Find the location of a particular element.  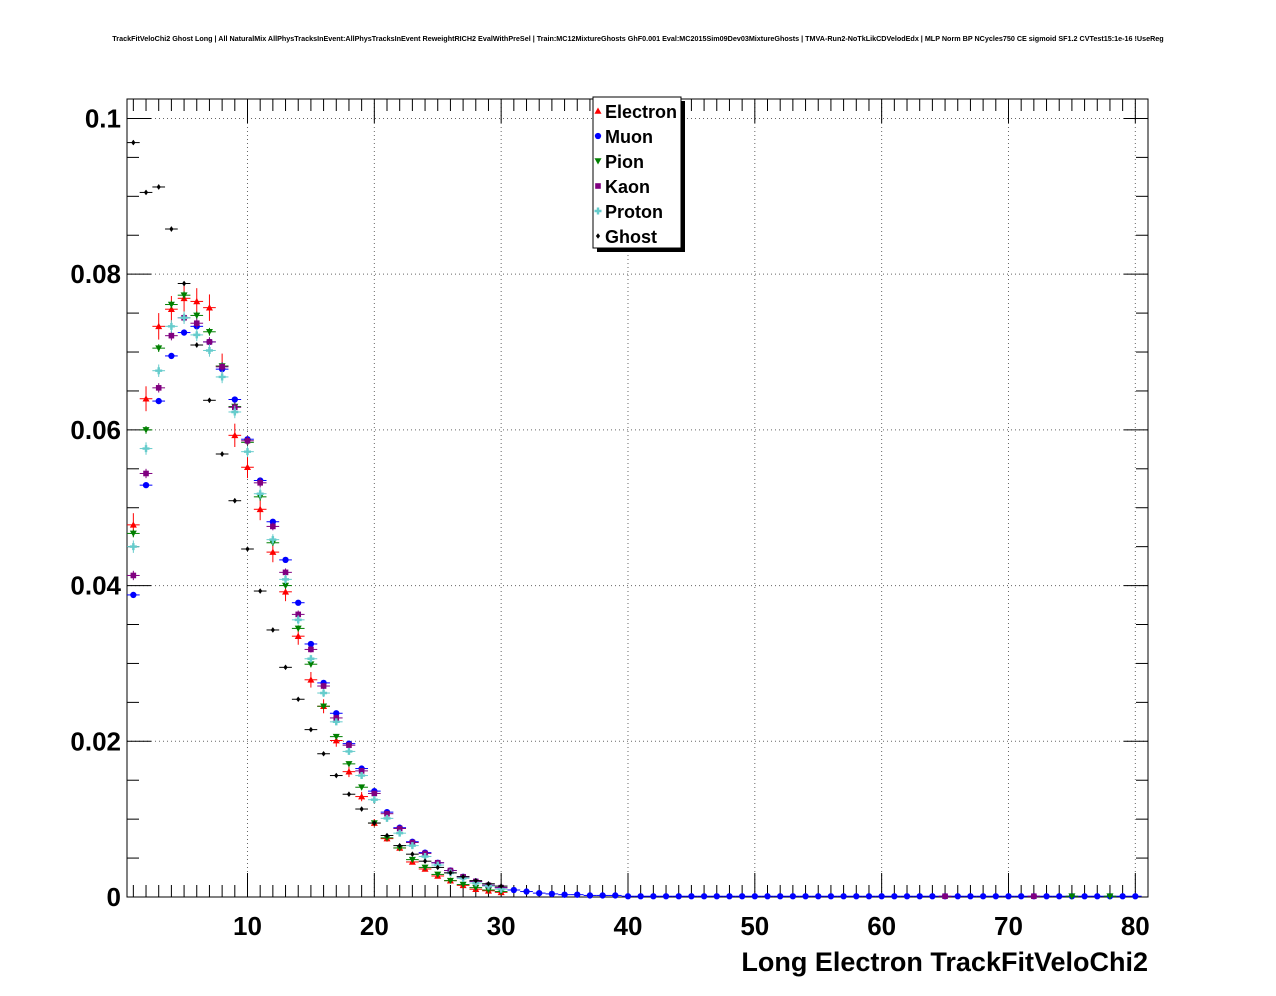

x-tick-label: 20 is located at coordinates (374, 926).